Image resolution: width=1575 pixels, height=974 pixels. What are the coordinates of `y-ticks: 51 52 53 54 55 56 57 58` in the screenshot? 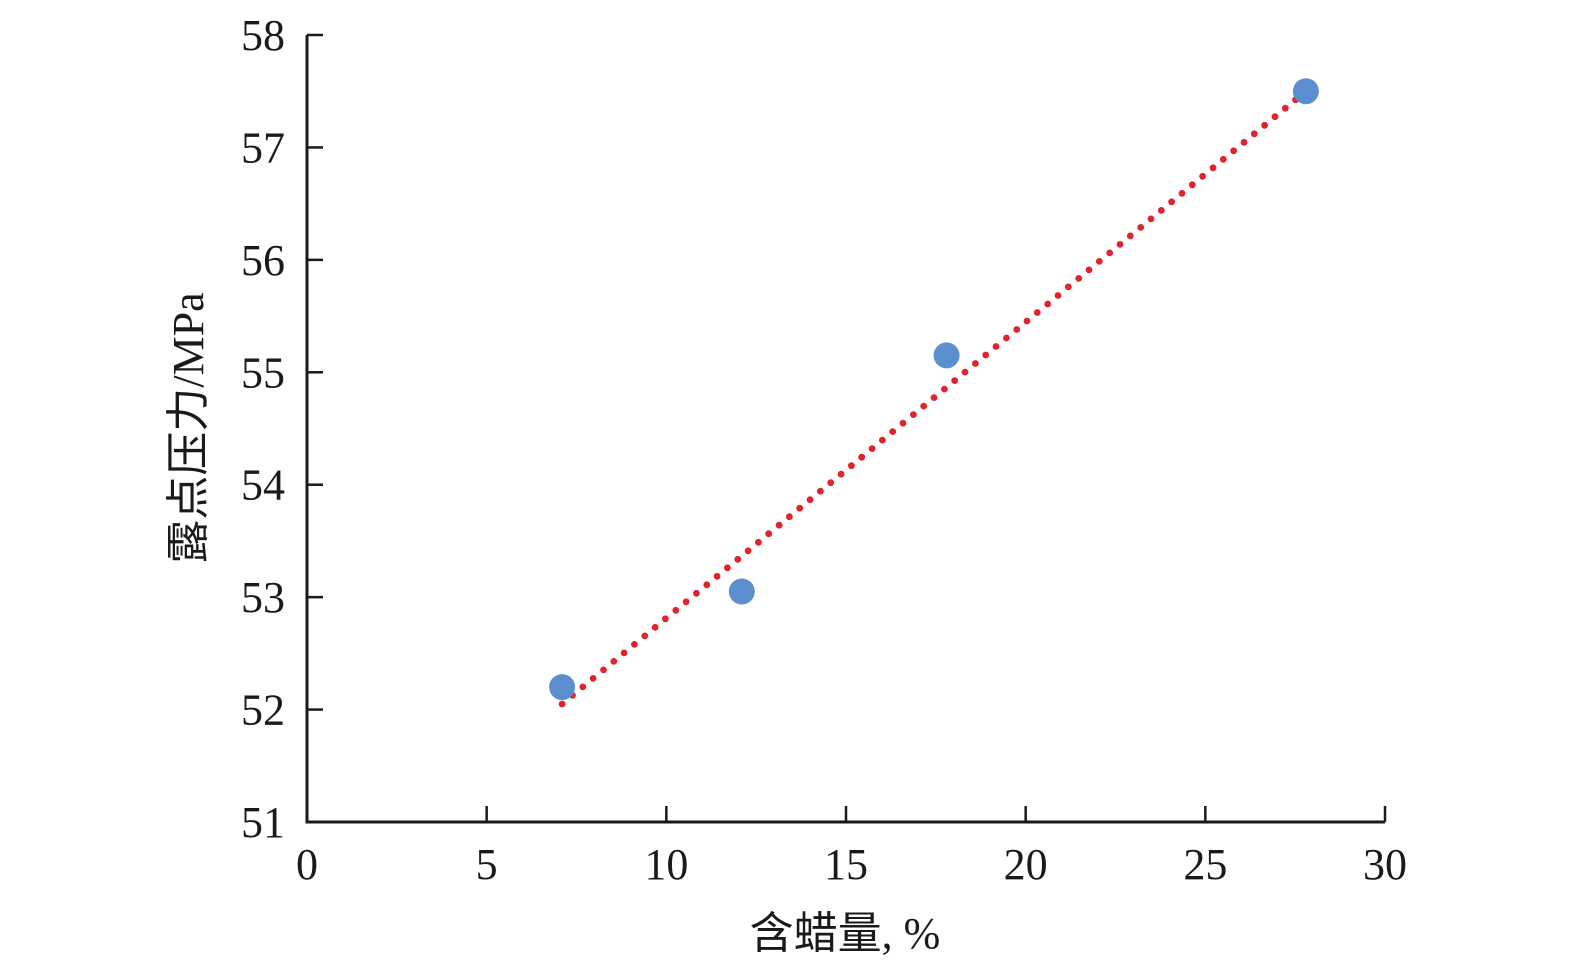 It's located at (282, 429).